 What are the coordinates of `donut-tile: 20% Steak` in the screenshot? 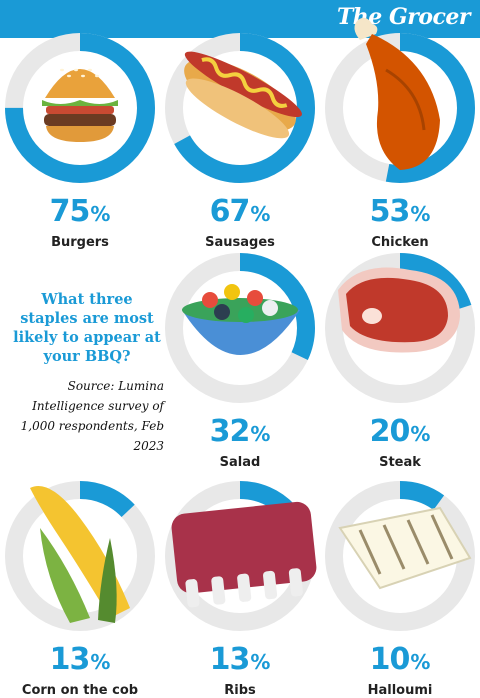 It's located at (400, 345).